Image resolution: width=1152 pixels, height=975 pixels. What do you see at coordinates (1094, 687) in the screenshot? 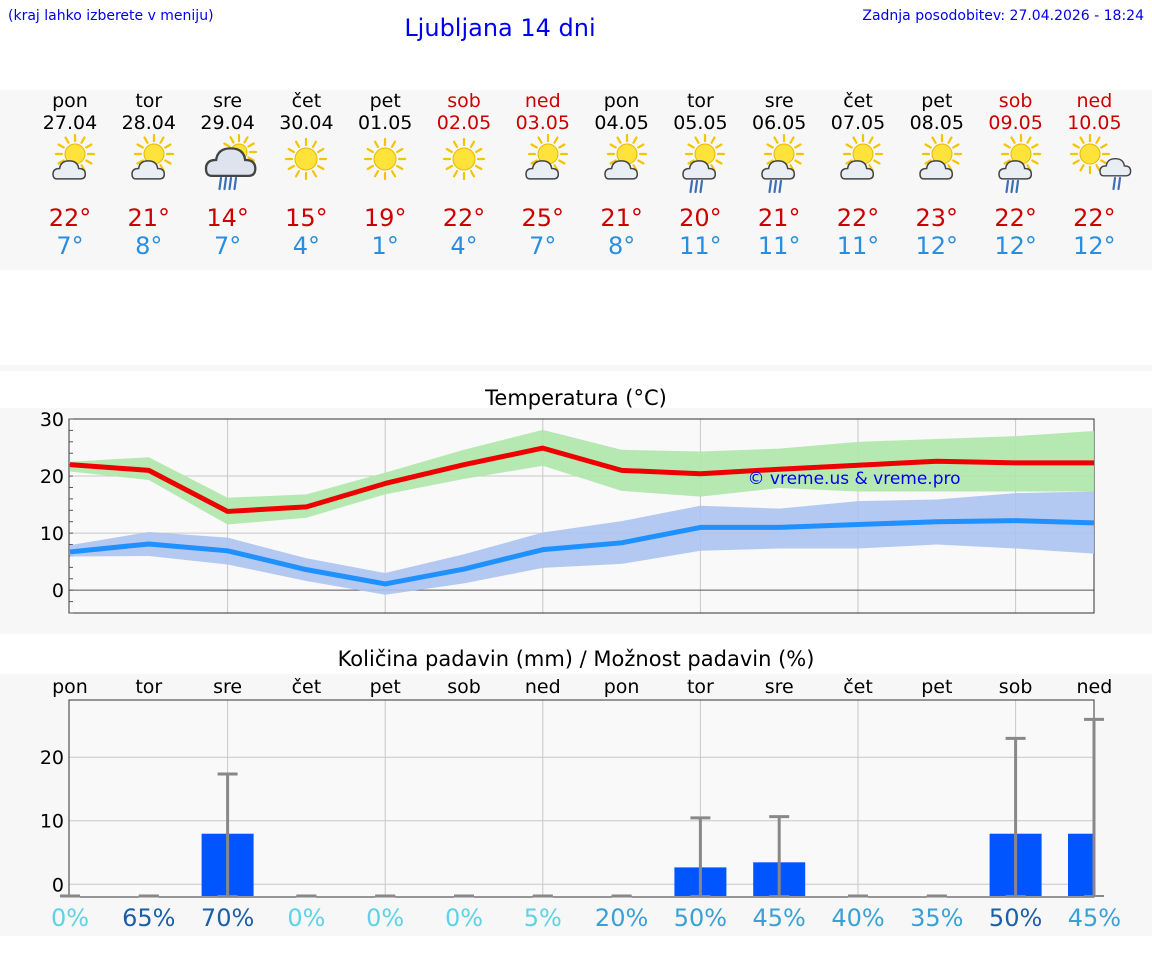
I see `precip-day-label: ned` at bounding box center [1094, 687].